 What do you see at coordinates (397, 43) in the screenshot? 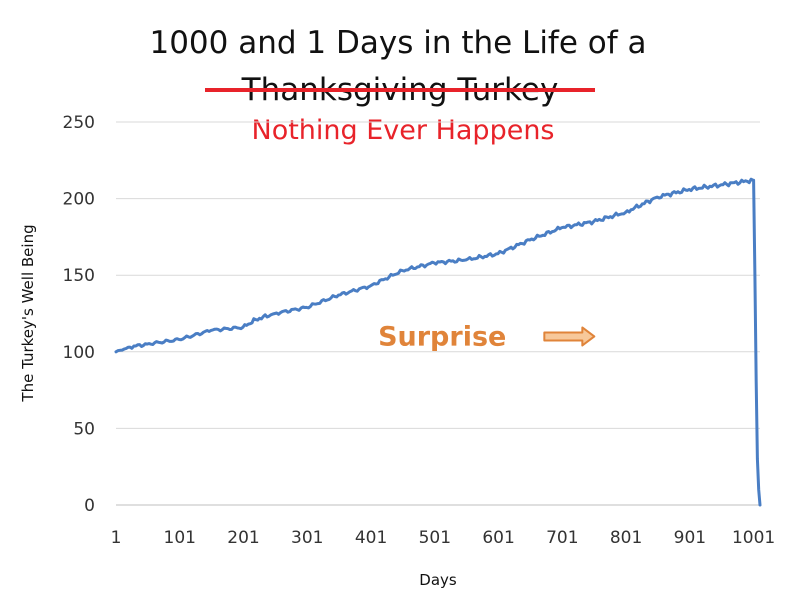
I see `chart-title-line1: 1000 and 1 Days in the Life of a` at bounding box center [397, 43].